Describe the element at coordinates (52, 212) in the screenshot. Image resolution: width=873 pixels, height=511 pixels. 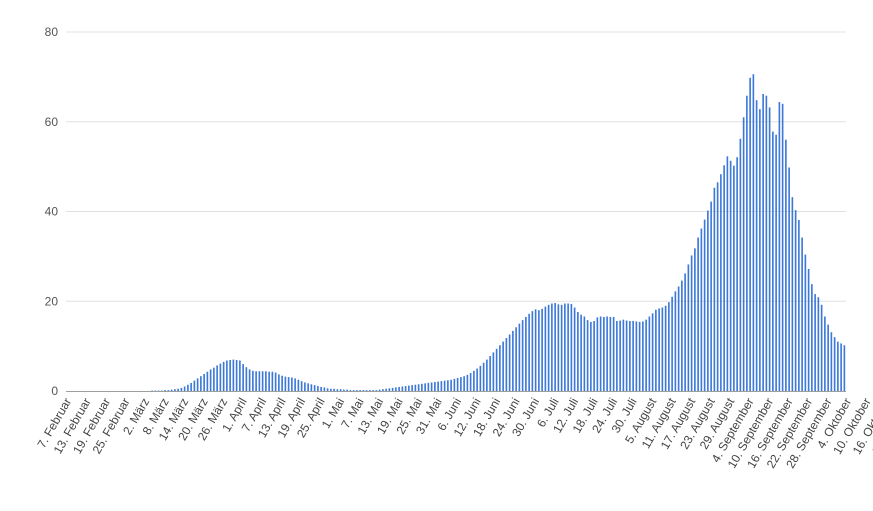
I see `y-tick-label: 40` at that location.